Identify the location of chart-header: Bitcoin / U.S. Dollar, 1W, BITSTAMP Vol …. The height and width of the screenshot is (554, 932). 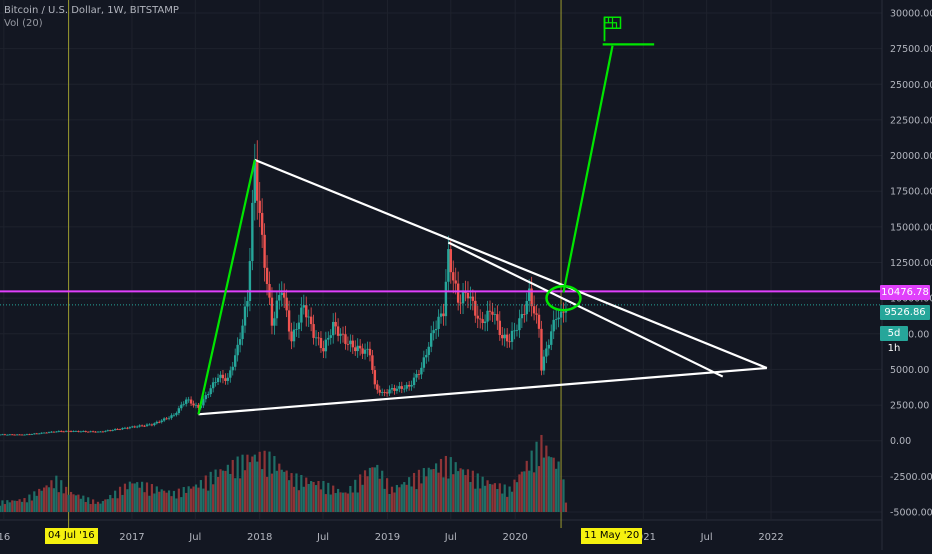
(91, 17).